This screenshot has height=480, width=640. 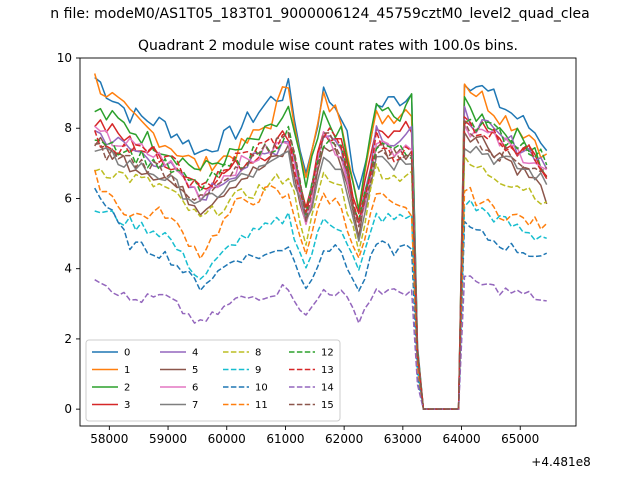 What do you see at coordinates (68, 269) in the screenshot?
I see `y-tick-label: 4` at bounding box center [68, 269].